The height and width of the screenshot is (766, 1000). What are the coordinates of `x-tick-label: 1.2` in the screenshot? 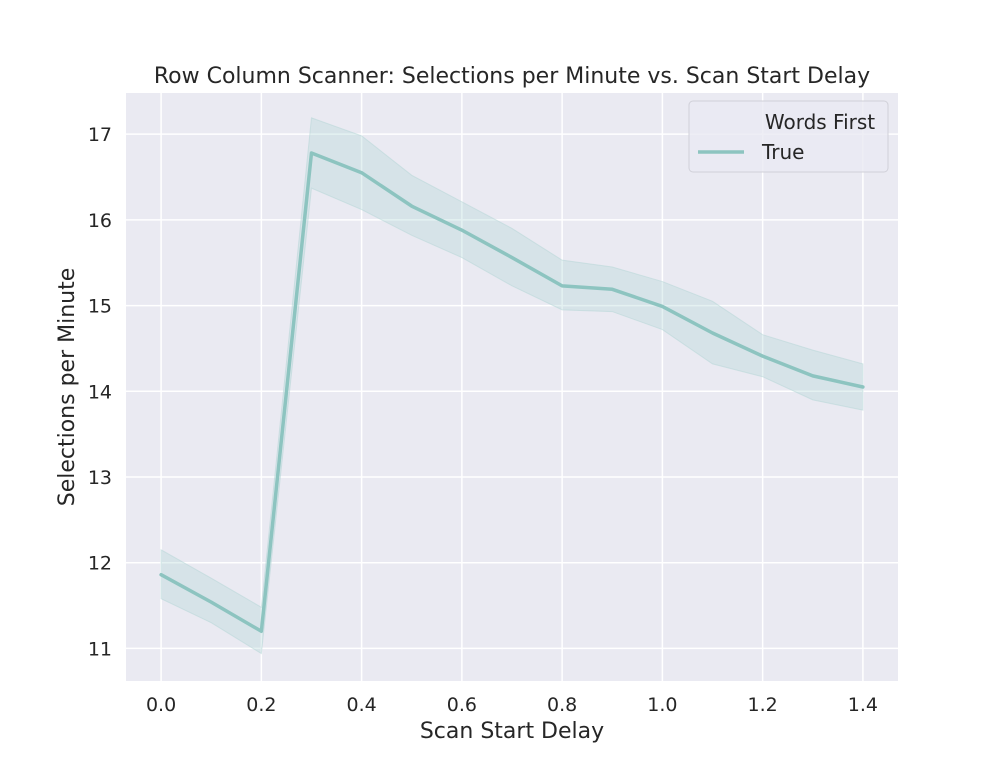 It's located at (763, 705).